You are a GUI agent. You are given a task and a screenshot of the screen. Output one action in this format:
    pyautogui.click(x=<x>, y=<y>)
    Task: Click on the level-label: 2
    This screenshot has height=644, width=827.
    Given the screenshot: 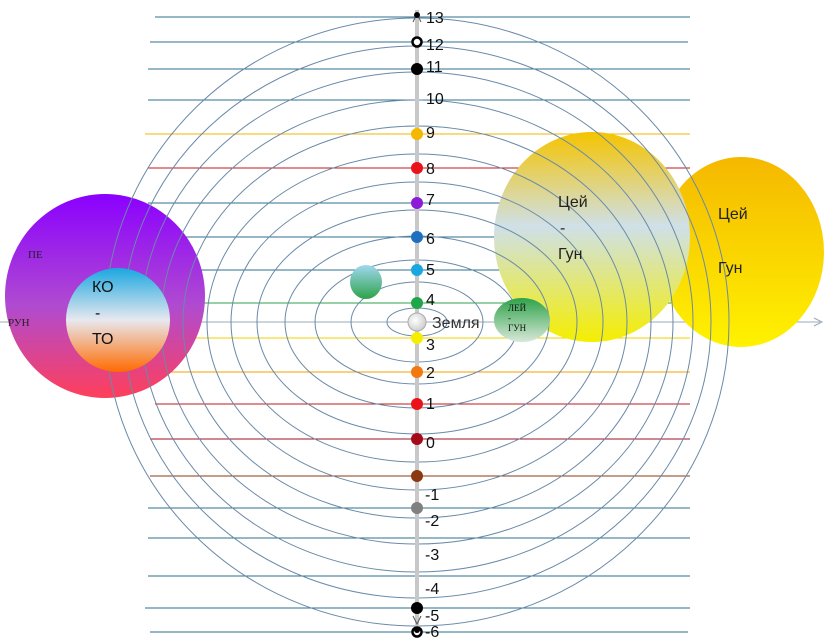 What is the action you would take?
    pyautogui.click(x=430, y=373)
    